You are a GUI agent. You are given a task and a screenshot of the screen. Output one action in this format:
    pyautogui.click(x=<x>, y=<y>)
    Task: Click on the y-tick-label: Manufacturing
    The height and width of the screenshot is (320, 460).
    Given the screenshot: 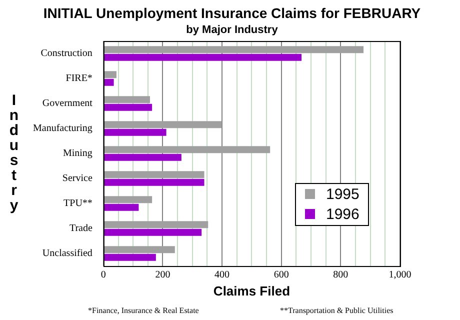 What is the action you would take?
    pyautogui.click(x=62, y=128)
    